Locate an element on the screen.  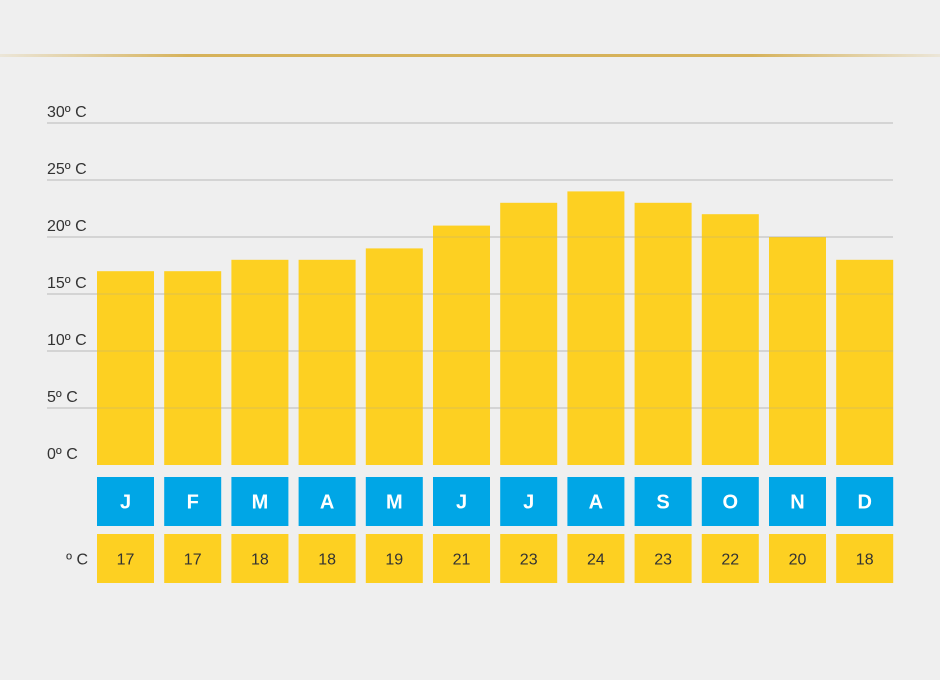
month-label: S is located at coordinates (662, 503).